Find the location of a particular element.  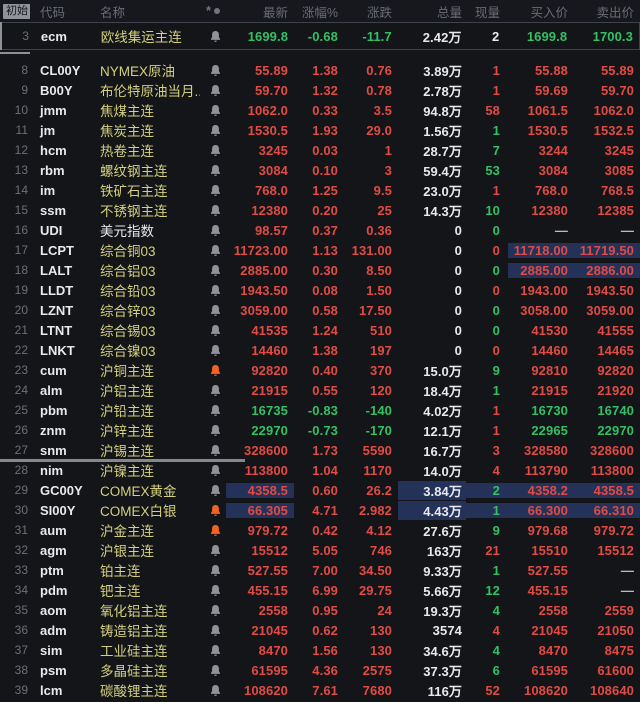

quote-row-LNKT: 22 LNKT 综合镍03 14460 1.38 197 0 0 14460 14465 is located at coordinates (320, 350).